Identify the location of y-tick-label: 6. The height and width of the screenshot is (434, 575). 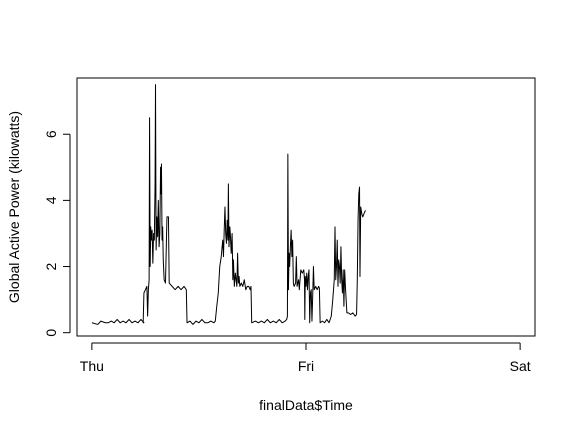
(51, 134).